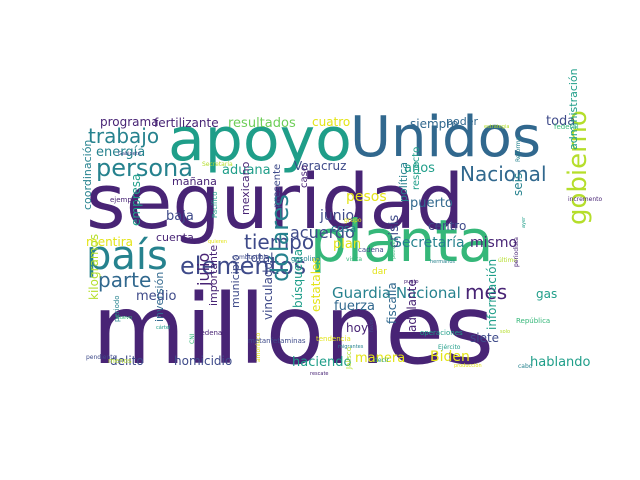 The image size is (640, 480). What do you see at coordinates (419, 168) in the screenshot?
I see `word-anos: años` at bounding box center [419, 168].